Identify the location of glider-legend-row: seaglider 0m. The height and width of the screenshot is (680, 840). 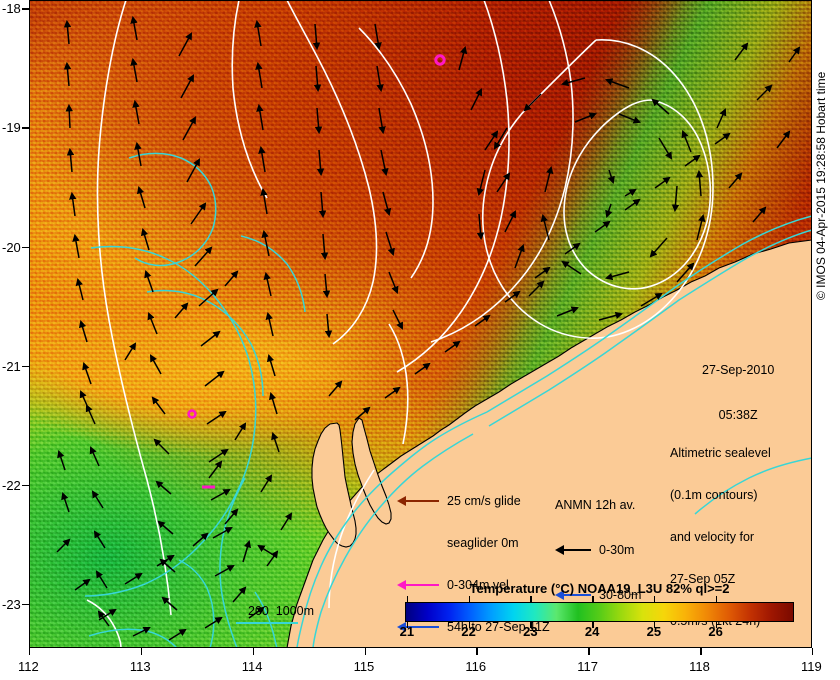
(473, 543).